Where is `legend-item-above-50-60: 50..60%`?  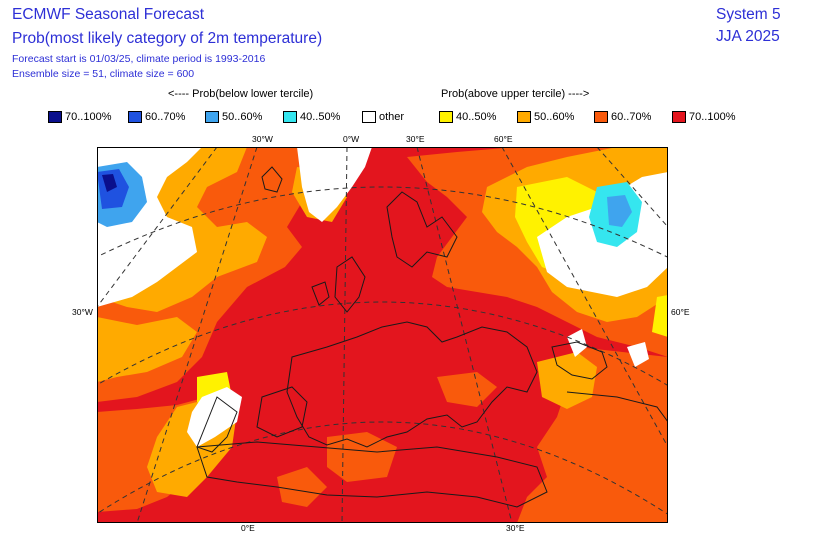
legend-item-above-50-60: 50..60% is located at coordinates (545, 117).